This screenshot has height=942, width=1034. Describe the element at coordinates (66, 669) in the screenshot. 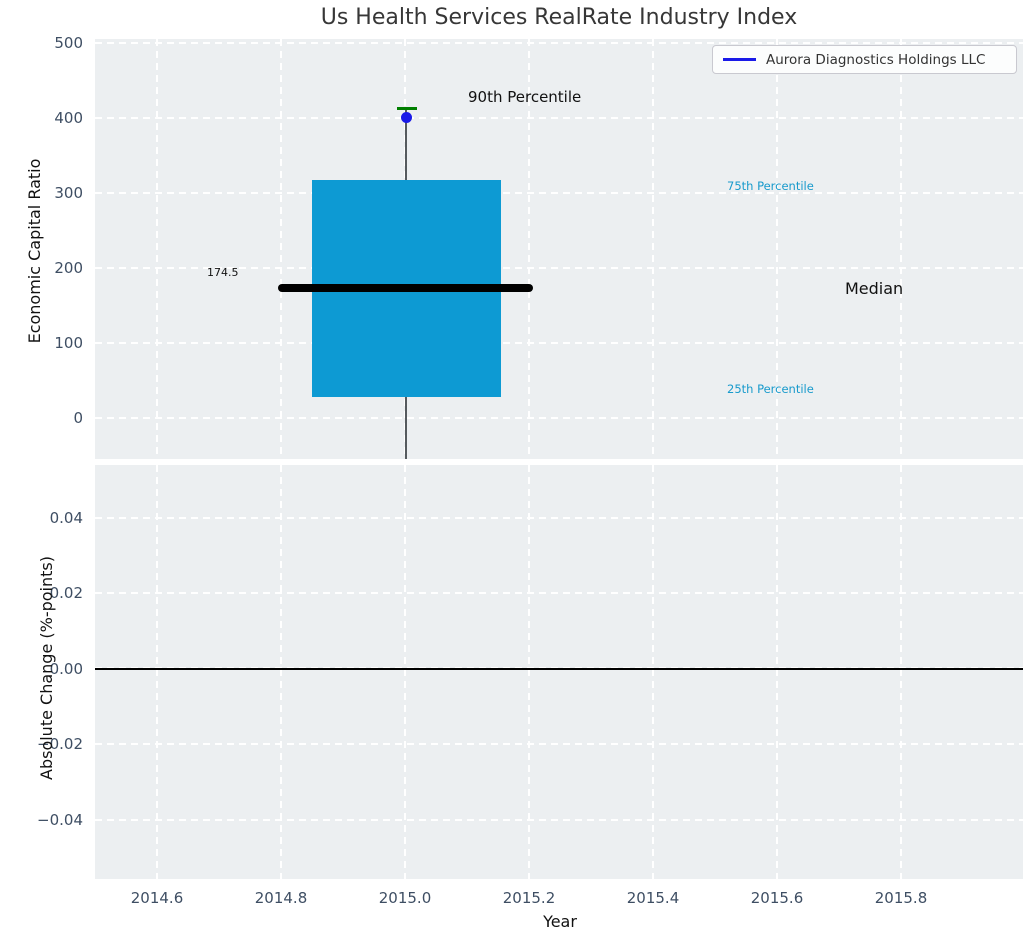

I see `ytick-label: 0.00` at that location.